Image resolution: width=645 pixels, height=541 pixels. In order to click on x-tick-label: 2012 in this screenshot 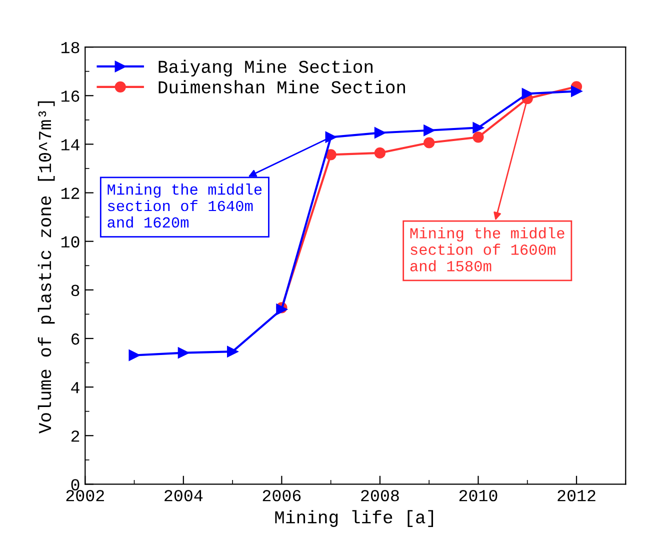, I will do `click(577, 496)`.